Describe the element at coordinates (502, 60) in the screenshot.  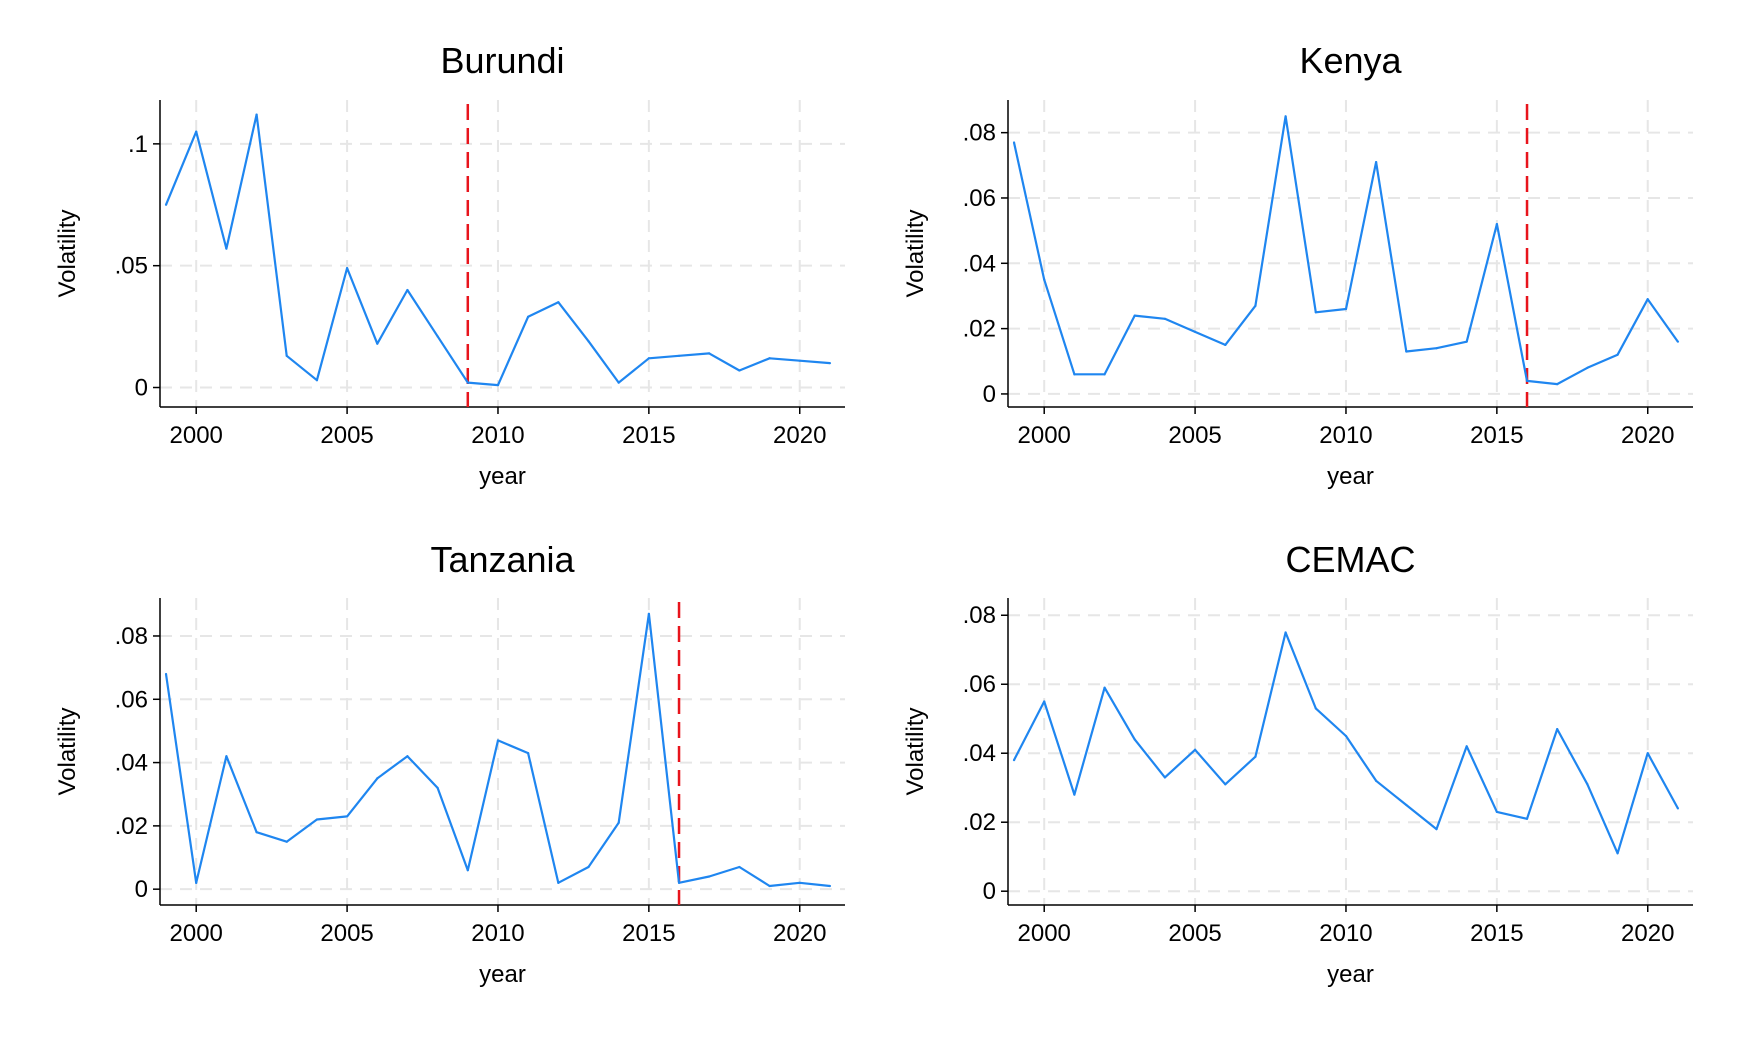
I see `panel-title: Burundi` at that location.